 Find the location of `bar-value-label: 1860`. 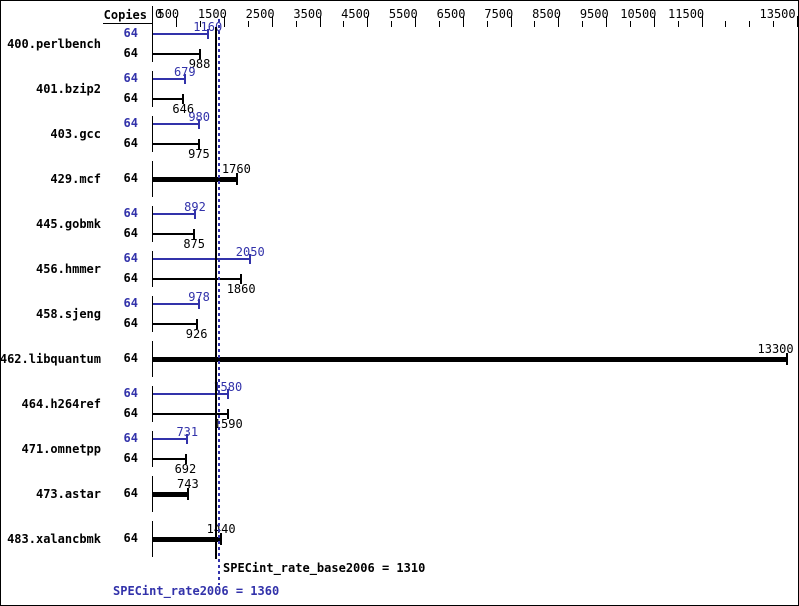

bar-value-label: 1860 is located at coordinates (241, 289).